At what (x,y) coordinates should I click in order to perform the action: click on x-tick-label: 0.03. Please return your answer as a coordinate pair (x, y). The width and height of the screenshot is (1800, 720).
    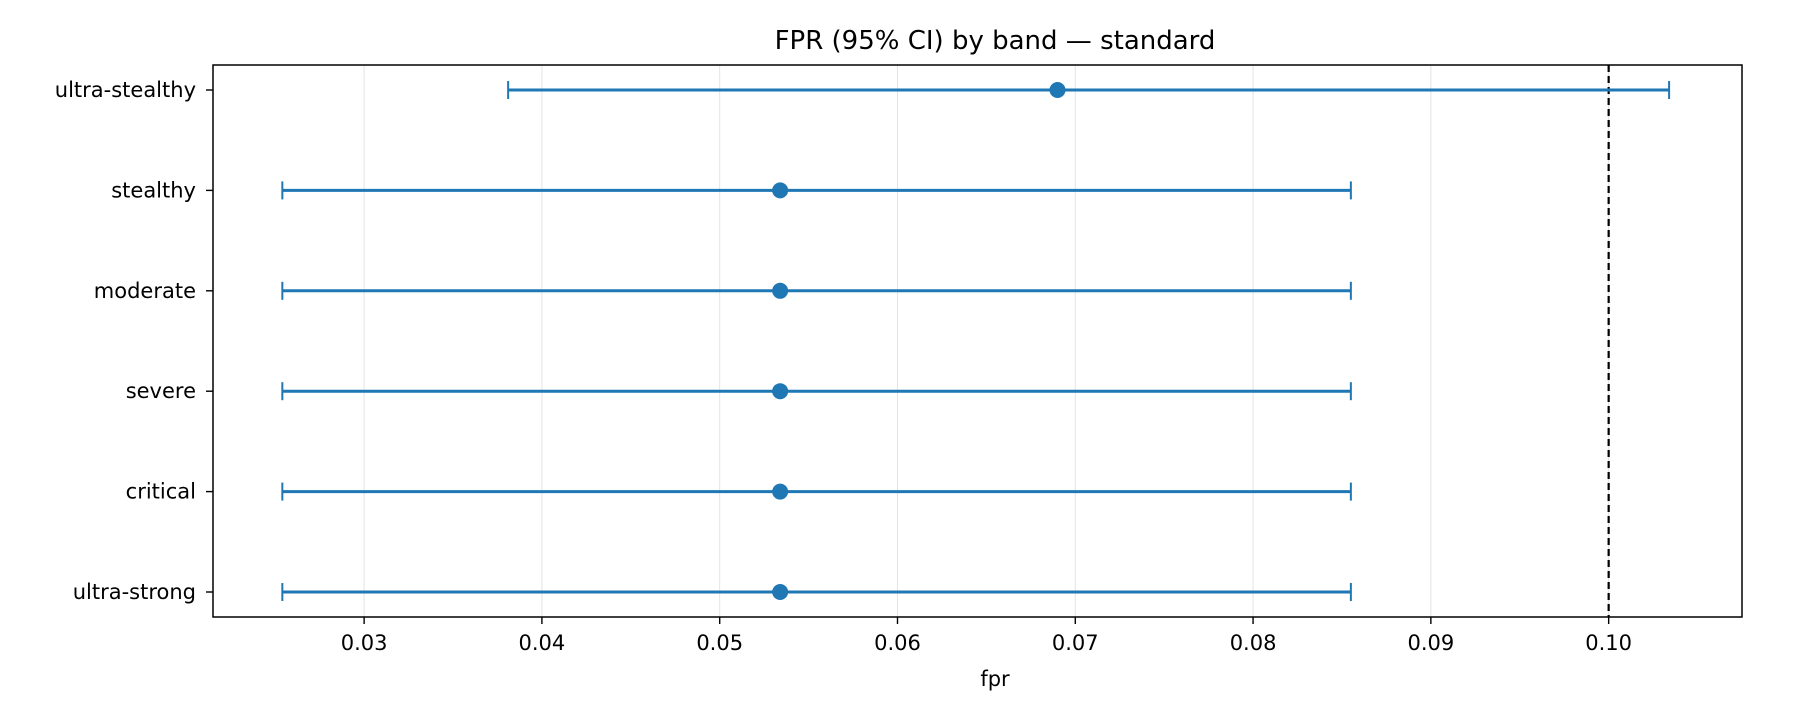
    Looking at the image, I should click on (364, 643).